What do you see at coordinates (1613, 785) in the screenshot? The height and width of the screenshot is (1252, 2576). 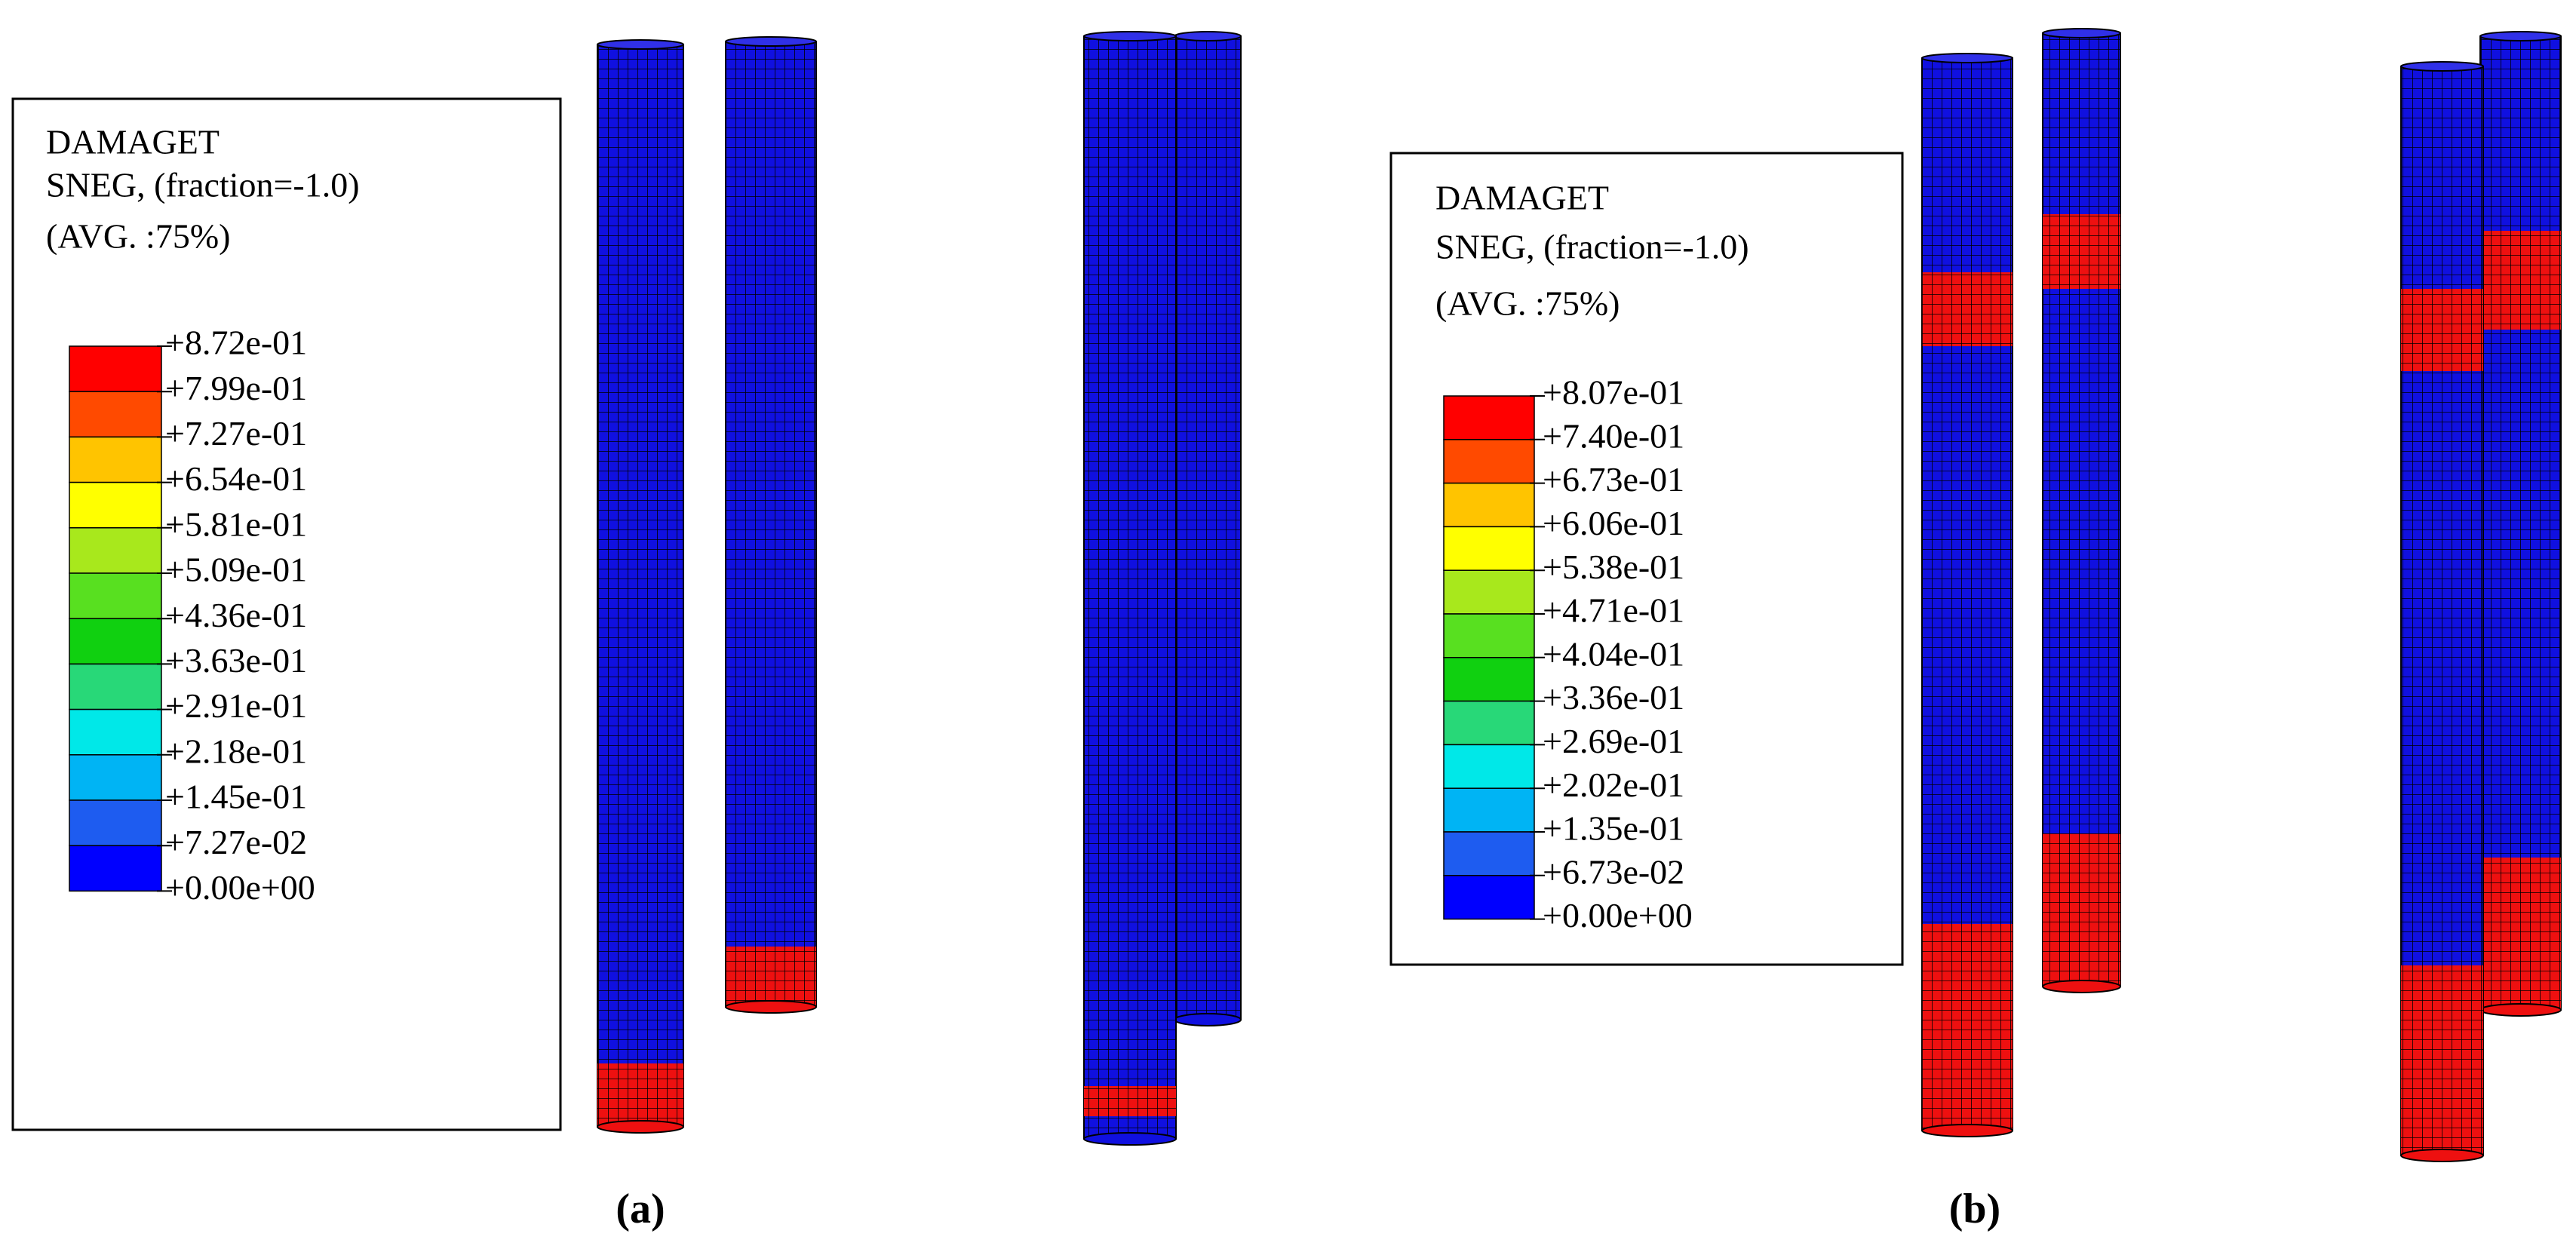 I see `legend-level: +2.02e-01` at bounding box center [1613, 785].